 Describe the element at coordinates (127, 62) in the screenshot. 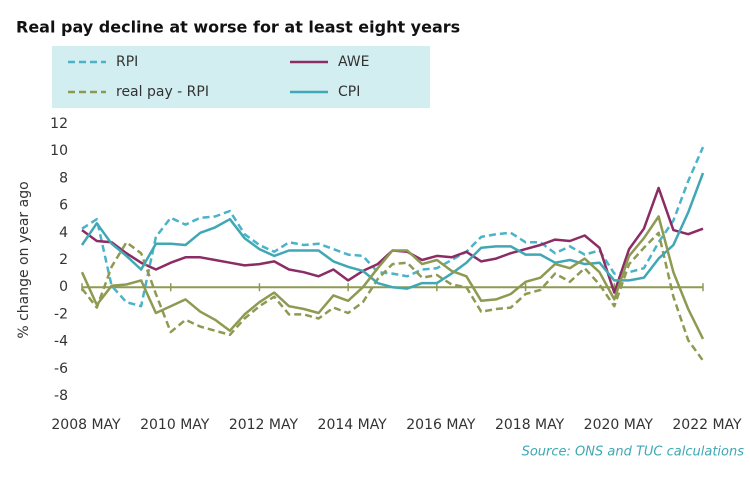

I see `legend-label: RPI` at that location.